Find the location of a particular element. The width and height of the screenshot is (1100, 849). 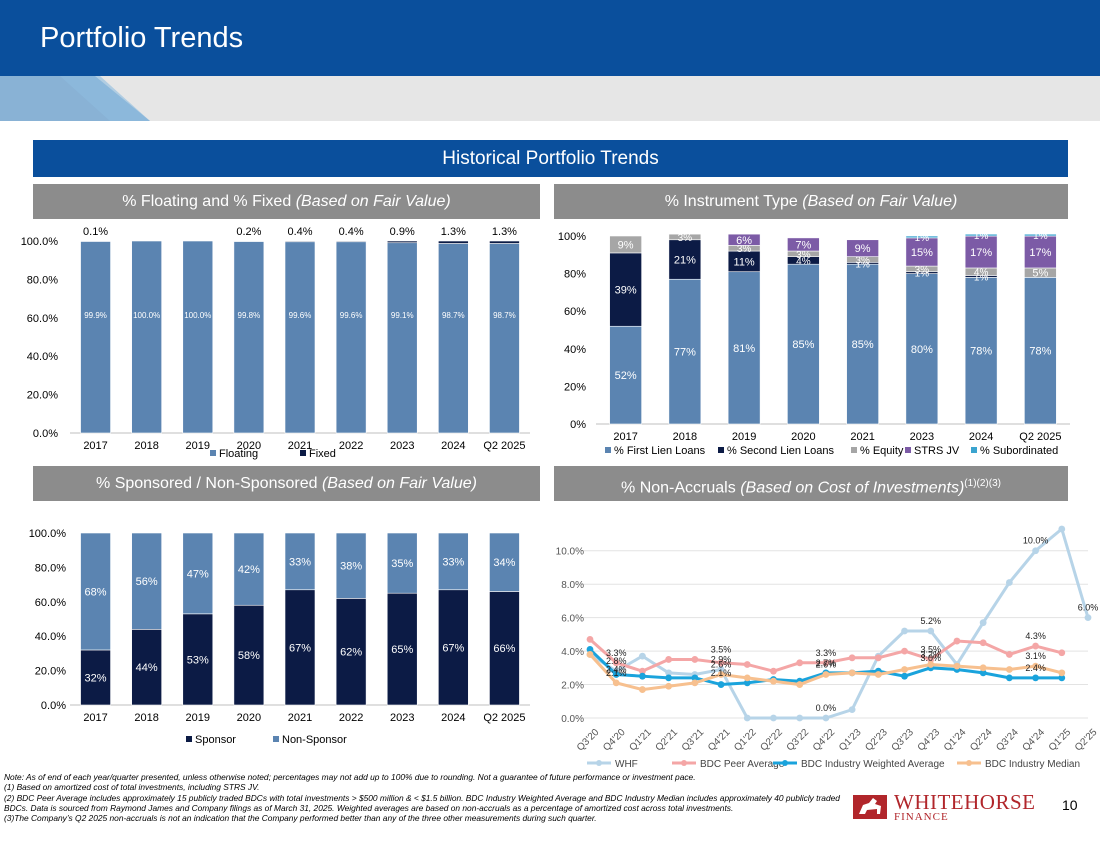

legend-swatch-dot is located at coordinates (785, 763).